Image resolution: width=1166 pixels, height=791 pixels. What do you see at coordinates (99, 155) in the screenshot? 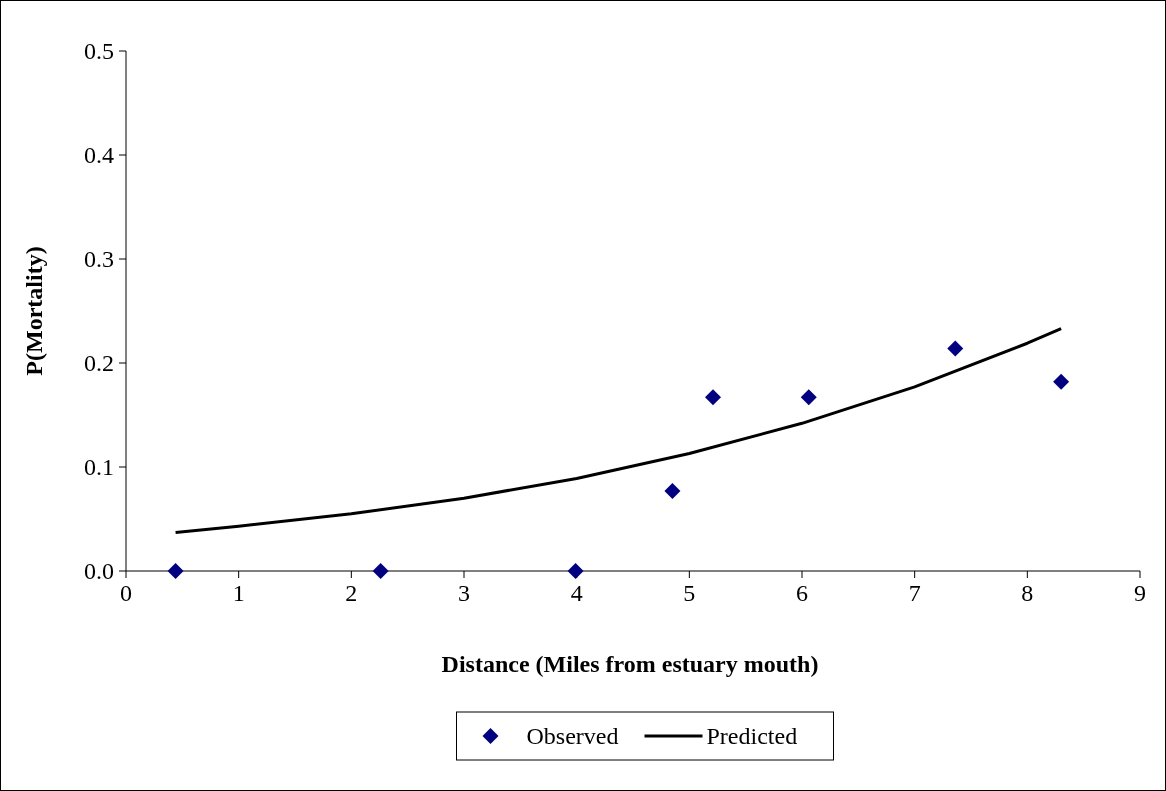
I see `y-tick-label: 0.4` at bounding box center [99, 155].